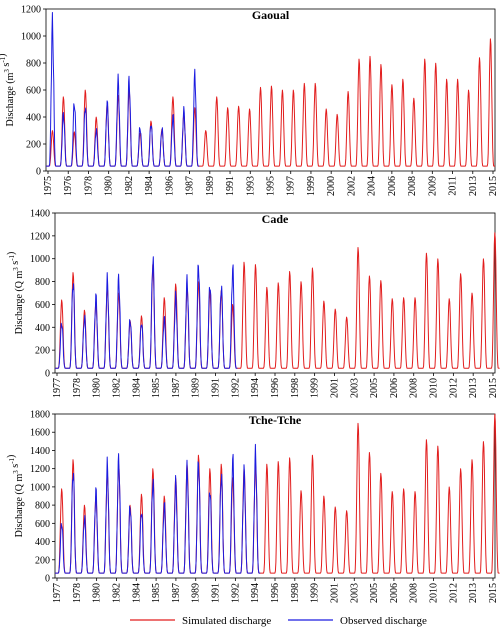 The image size is (500, 632). What do you see at coordinates (271, 186) in the screenshot?
I see `x-tick-label: 1995` at bounding box center [271, 186].